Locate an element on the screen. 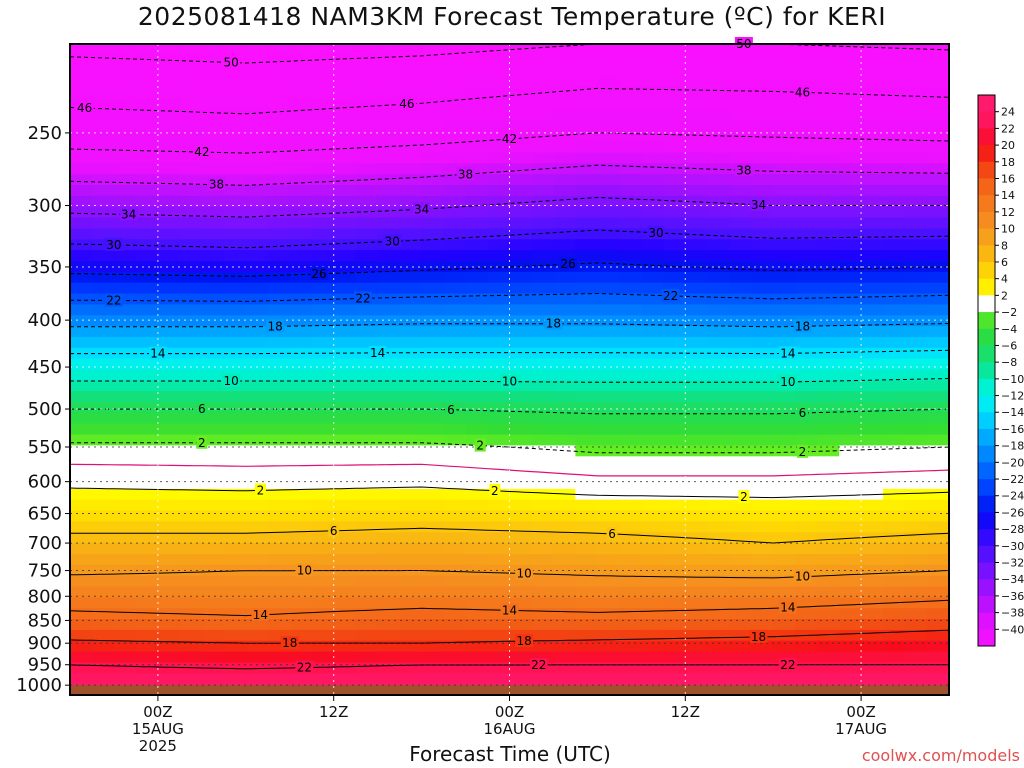 The height and width of the screenshot is (768, 1024). contour-label: 18 is located at coordinates (758, 637).